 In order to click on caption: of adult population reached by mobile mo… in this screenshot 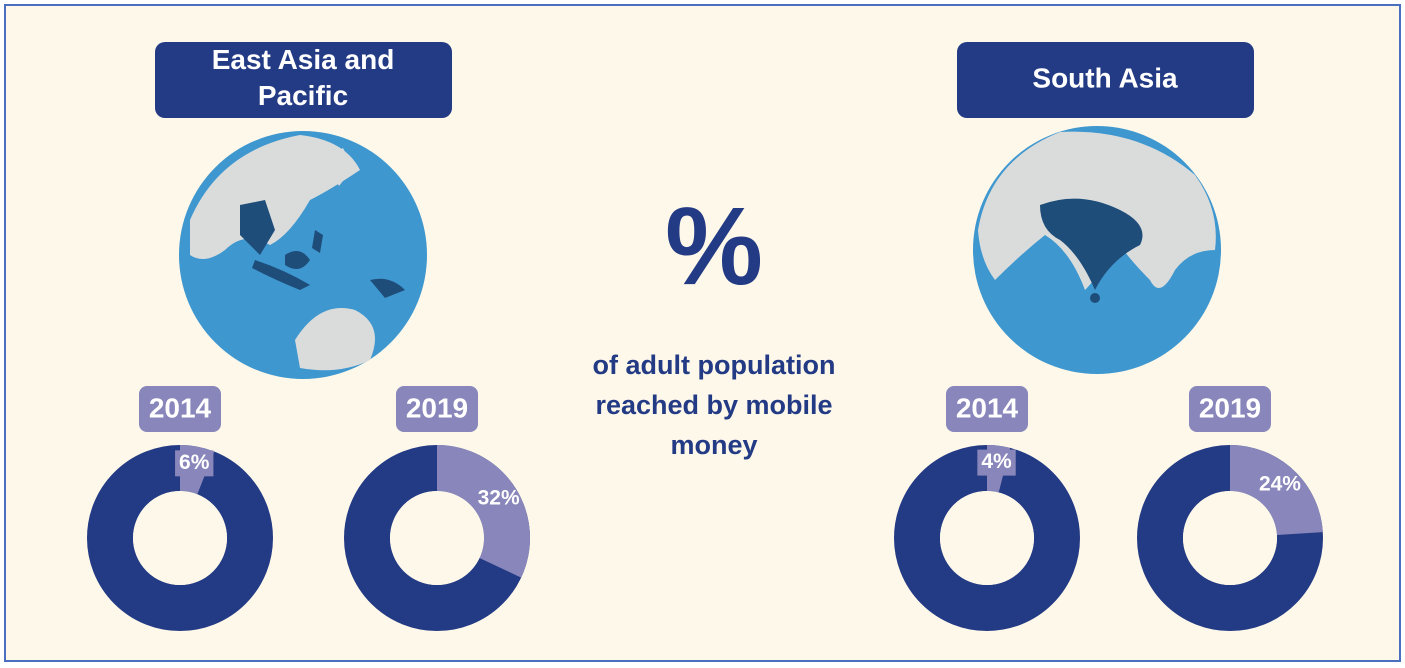, I will do `click(714, 405)`.